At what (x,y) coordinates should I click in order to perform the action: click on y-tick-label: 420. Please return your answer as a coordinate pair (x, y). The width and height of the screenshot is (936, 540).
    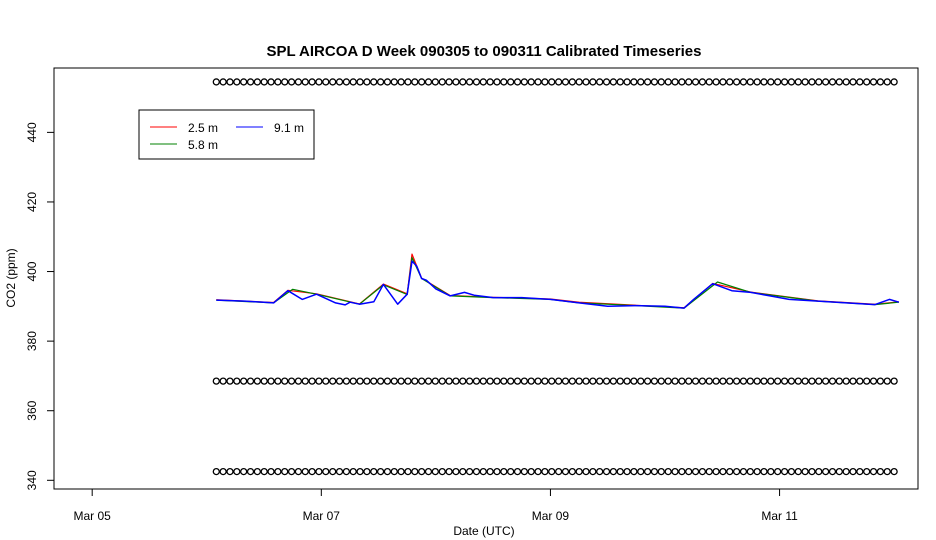
    Looking at the image, I should click on (32, 202).